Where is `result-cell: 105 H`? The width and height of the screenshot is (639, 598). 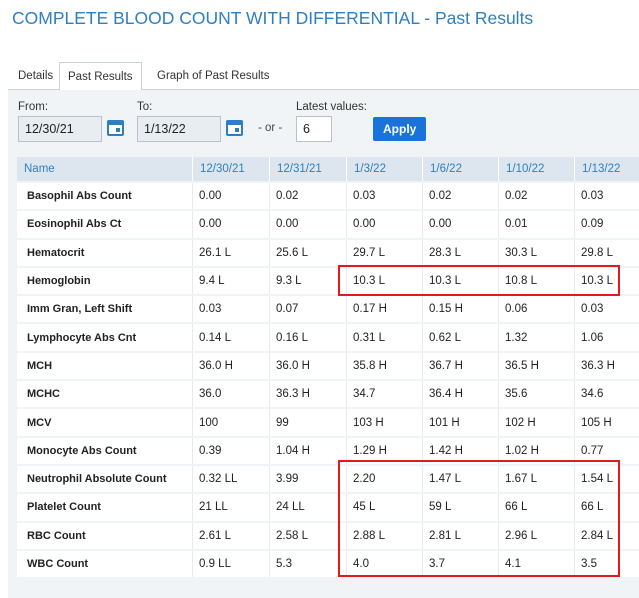
result-cell: 105 H is located at coordinates (606, 422).